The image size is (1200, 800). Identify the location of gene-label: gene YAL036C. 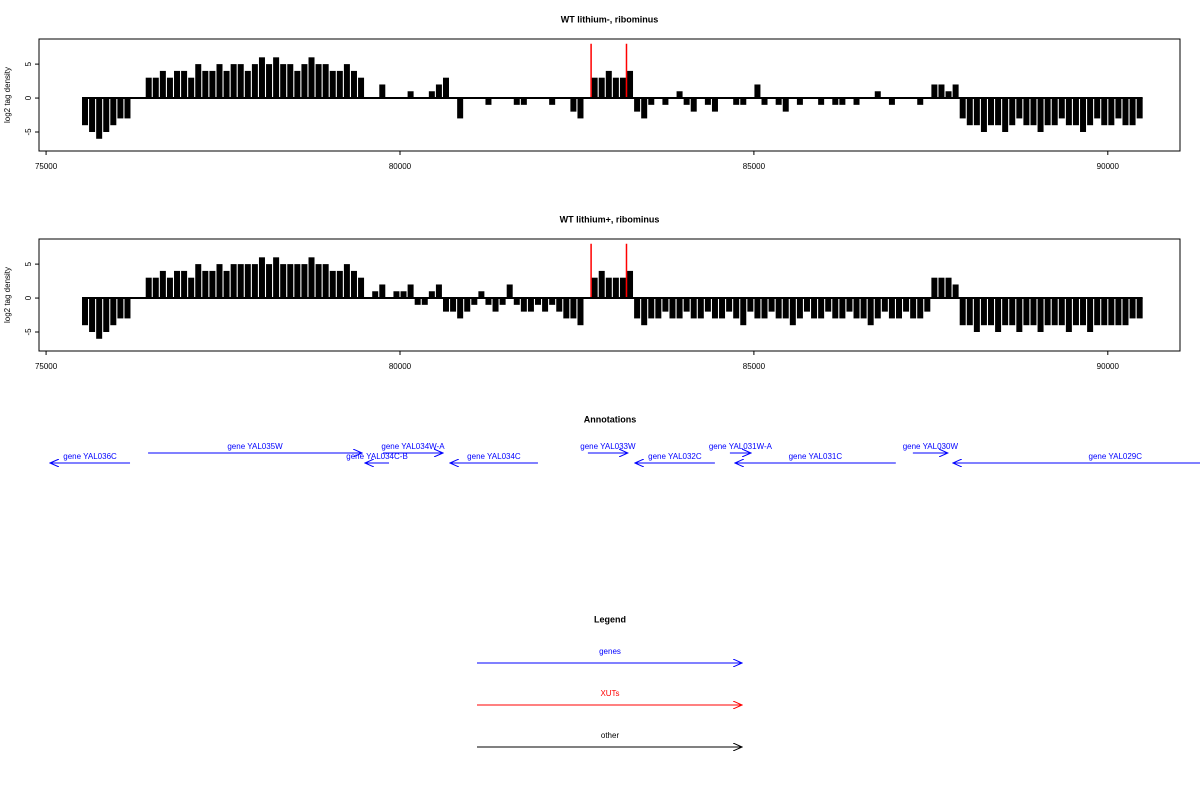
(90, 456).